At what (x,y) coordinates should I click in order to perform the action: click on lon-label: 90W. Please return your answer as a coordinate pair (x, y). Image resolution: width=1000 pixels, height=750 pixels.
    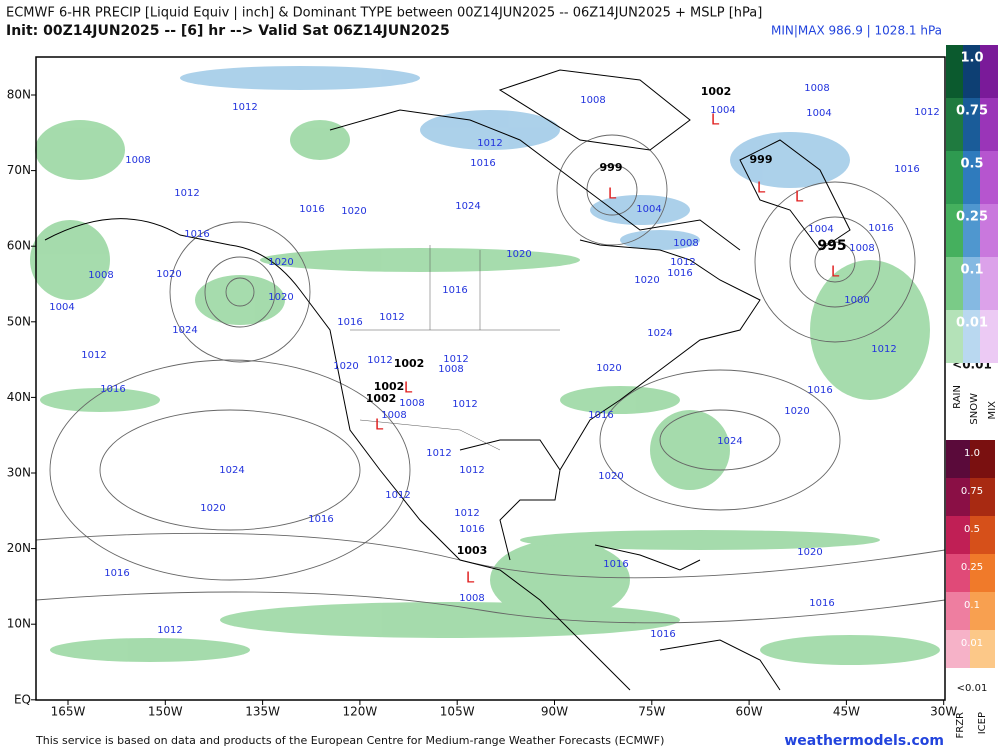
    Looking at the image, I should click on (554, 712).